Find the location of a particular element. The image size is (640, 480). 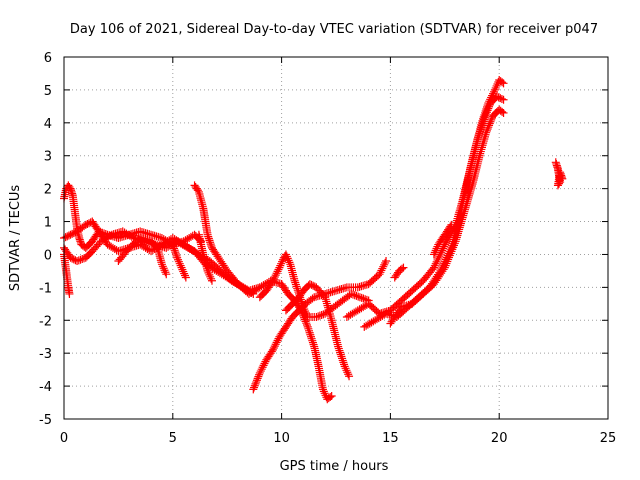

x-tick-label: 20 is located at coordinates (499, 438).